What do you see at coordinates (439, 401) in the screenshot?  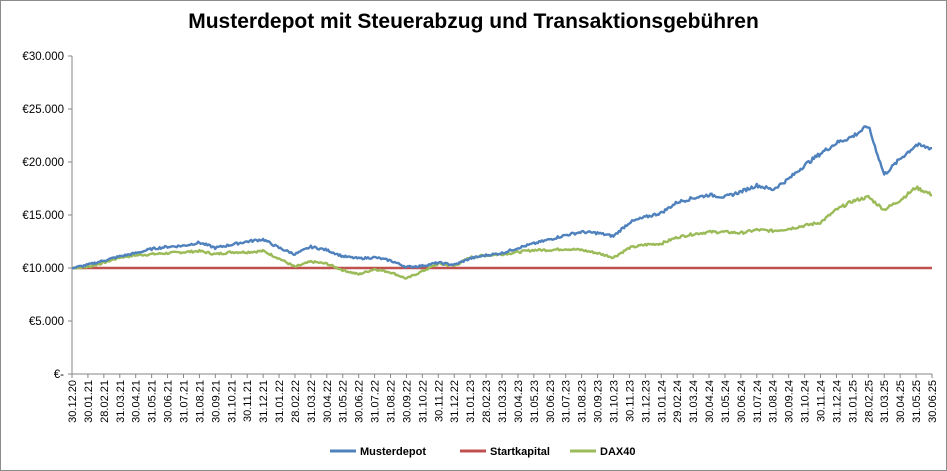 I see `x-tick-label: 30.11.22` at bounding box center [439, 401].